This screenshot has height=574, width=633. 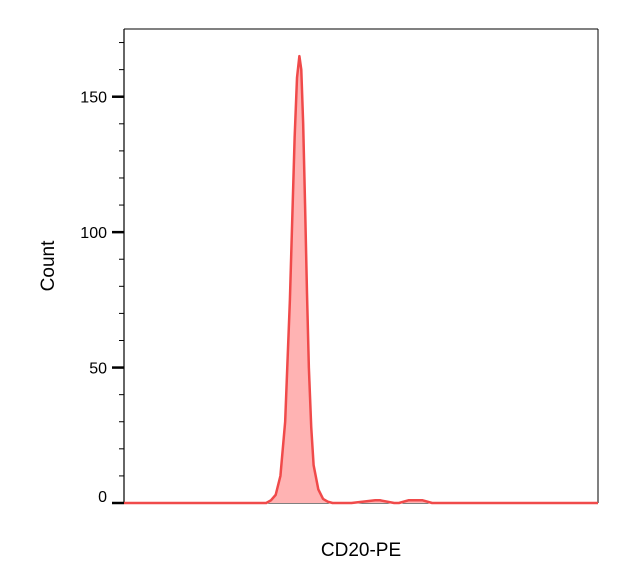 I want to click on y-tick-label: 0, so click(x=102, y=497).